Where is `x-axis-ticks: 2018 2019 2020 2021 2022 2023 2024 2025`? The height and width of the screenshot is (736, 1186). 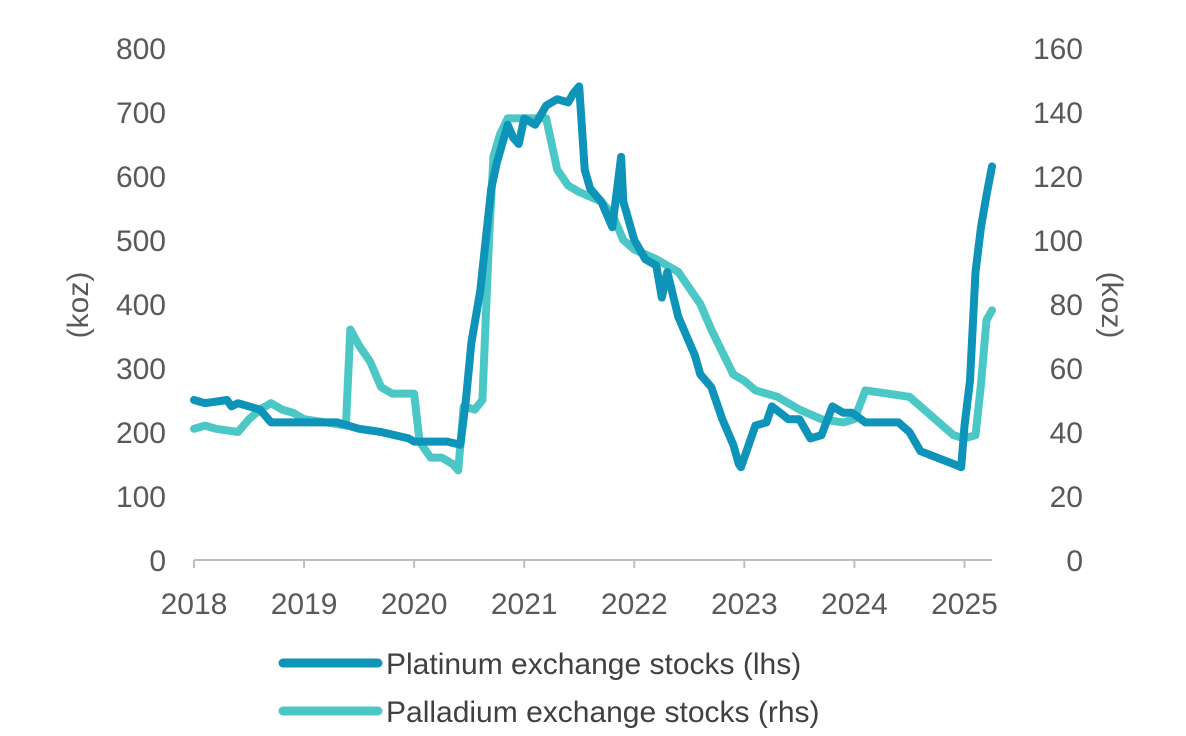 x-axis-ticks: 2018 2019 2020 2021 2022 2023 2024 2025 is located at coordinates (579, 590).